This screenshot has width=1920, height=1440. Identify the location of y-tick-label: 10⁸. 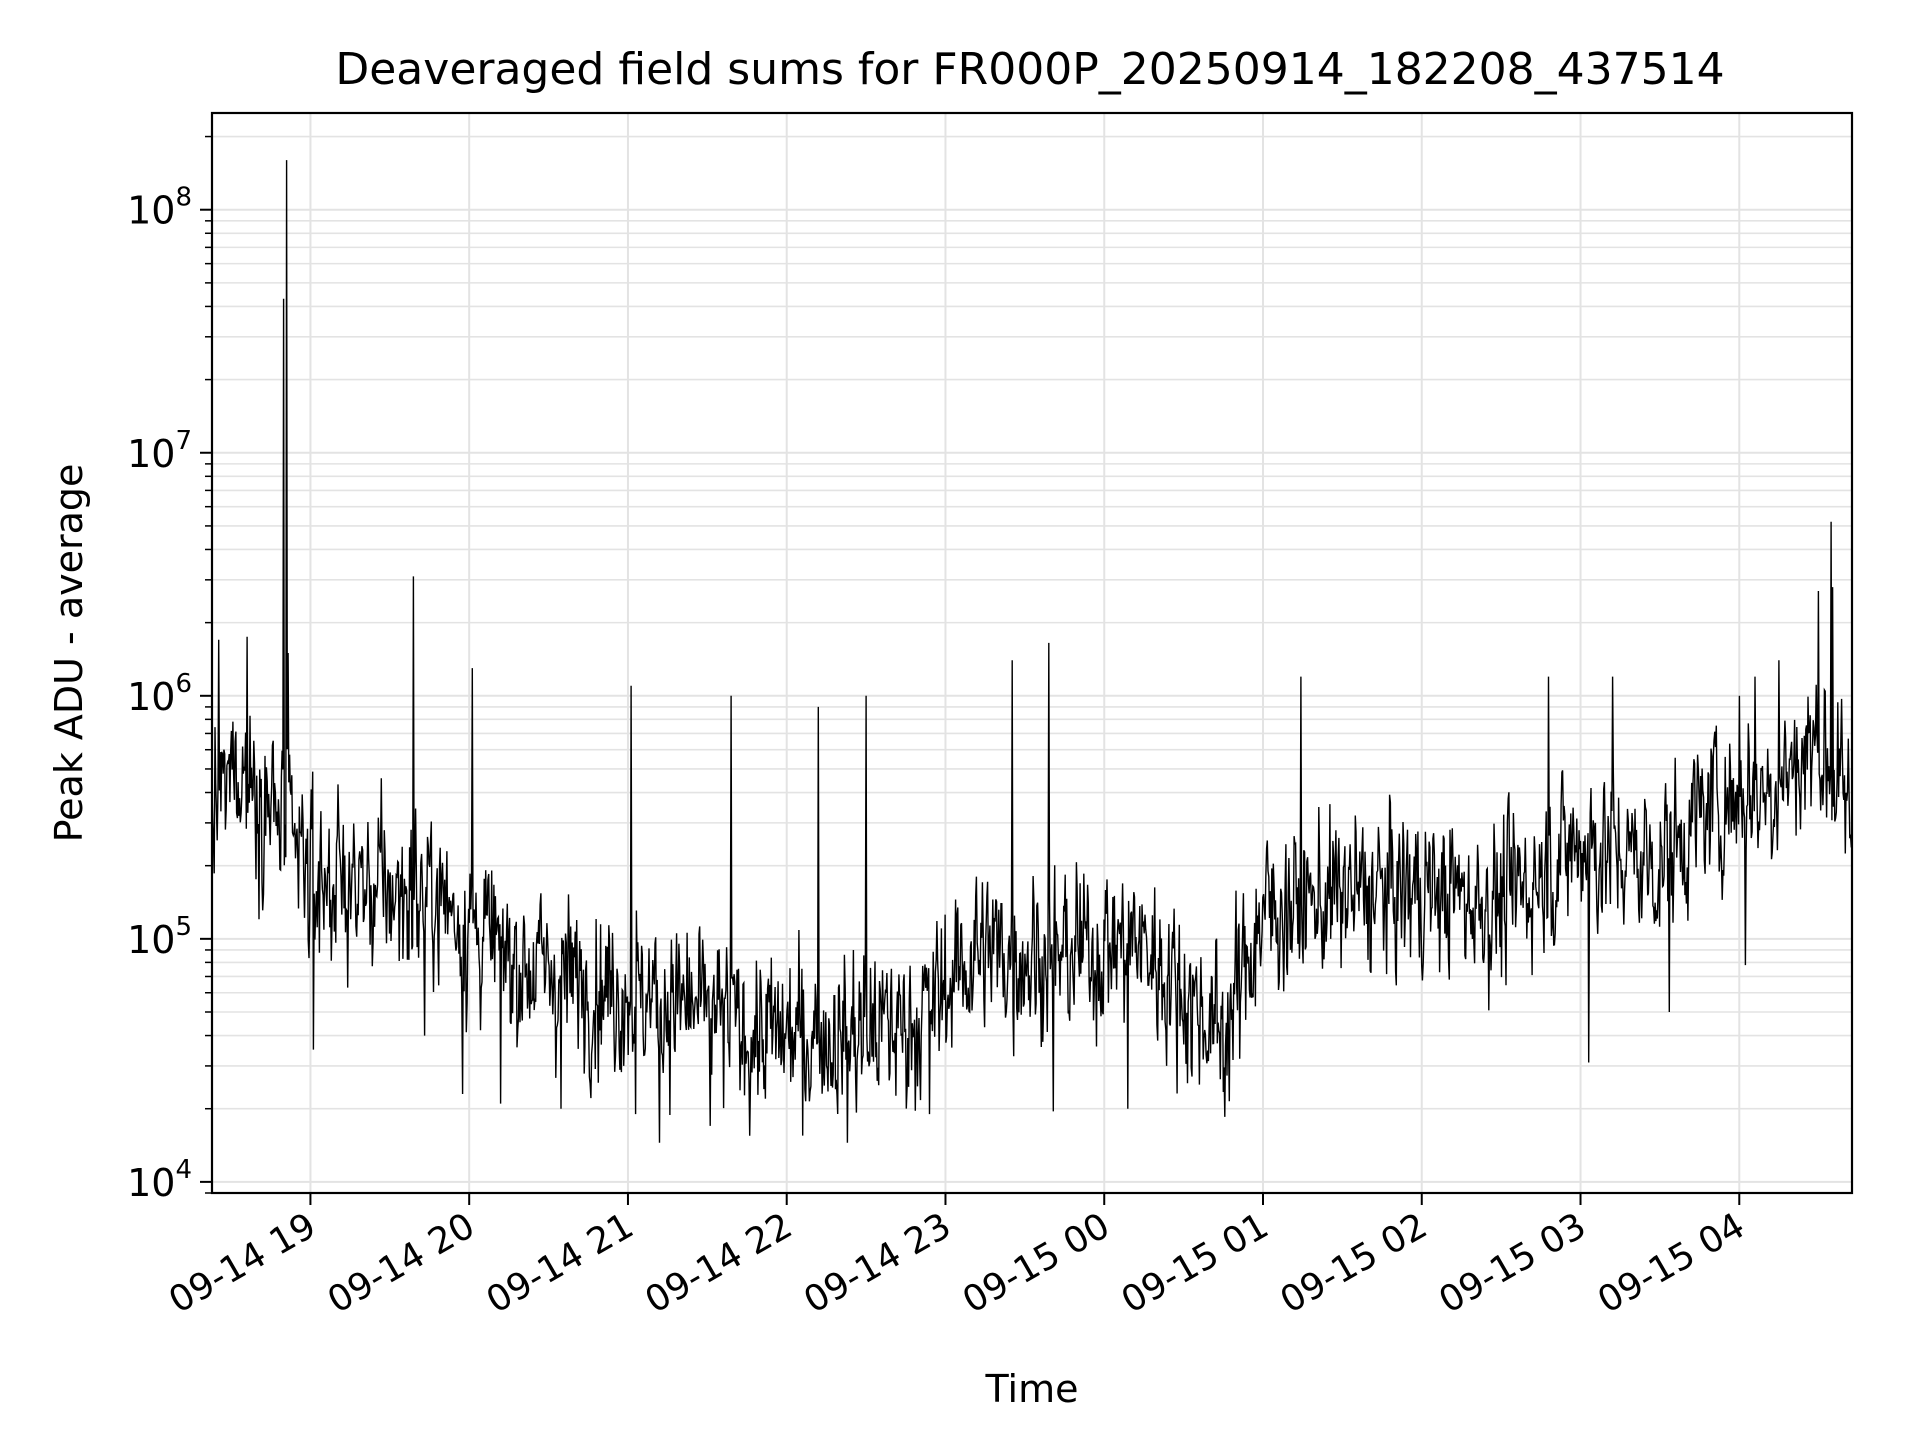
(159, 208).